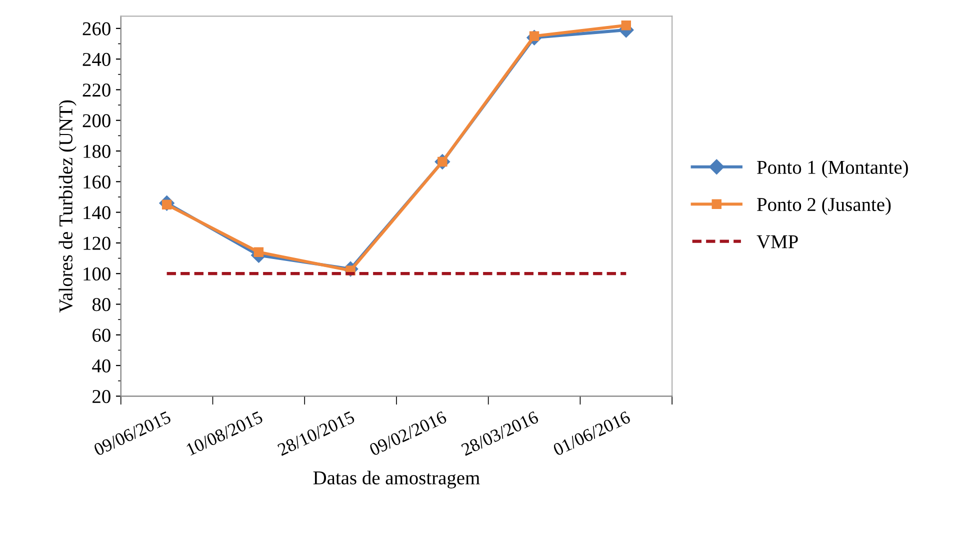 This screenshot has width=967, height=539. Describe the element at coordinates (97, 213) in the screenshot. I see `y-tick-label: 140` at that location.